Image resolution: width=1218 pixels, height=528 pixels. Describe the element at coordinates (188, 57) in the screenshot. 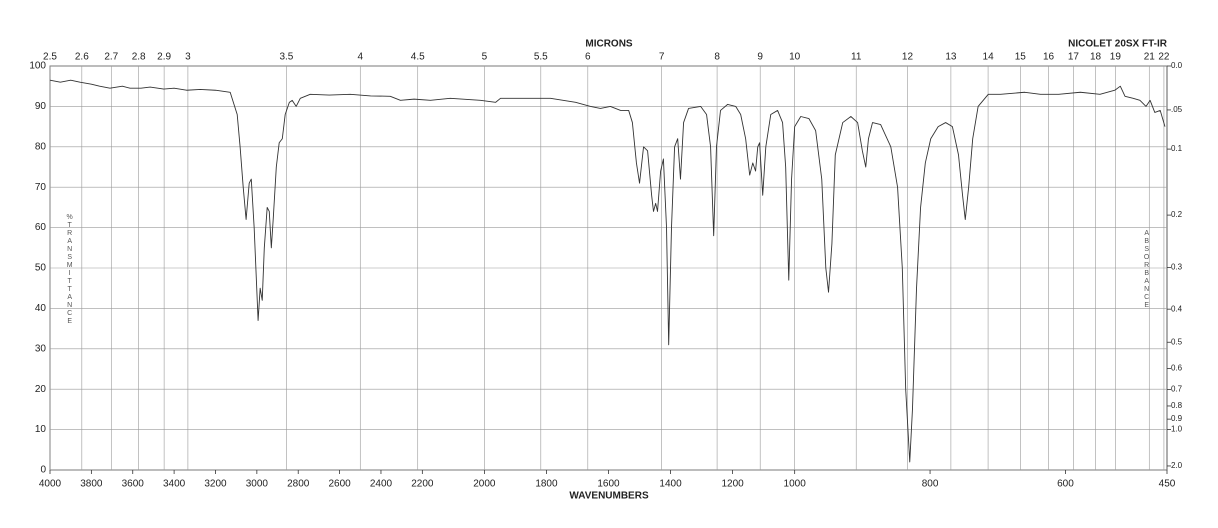

I see `micron-tick-label: 3` at that location.